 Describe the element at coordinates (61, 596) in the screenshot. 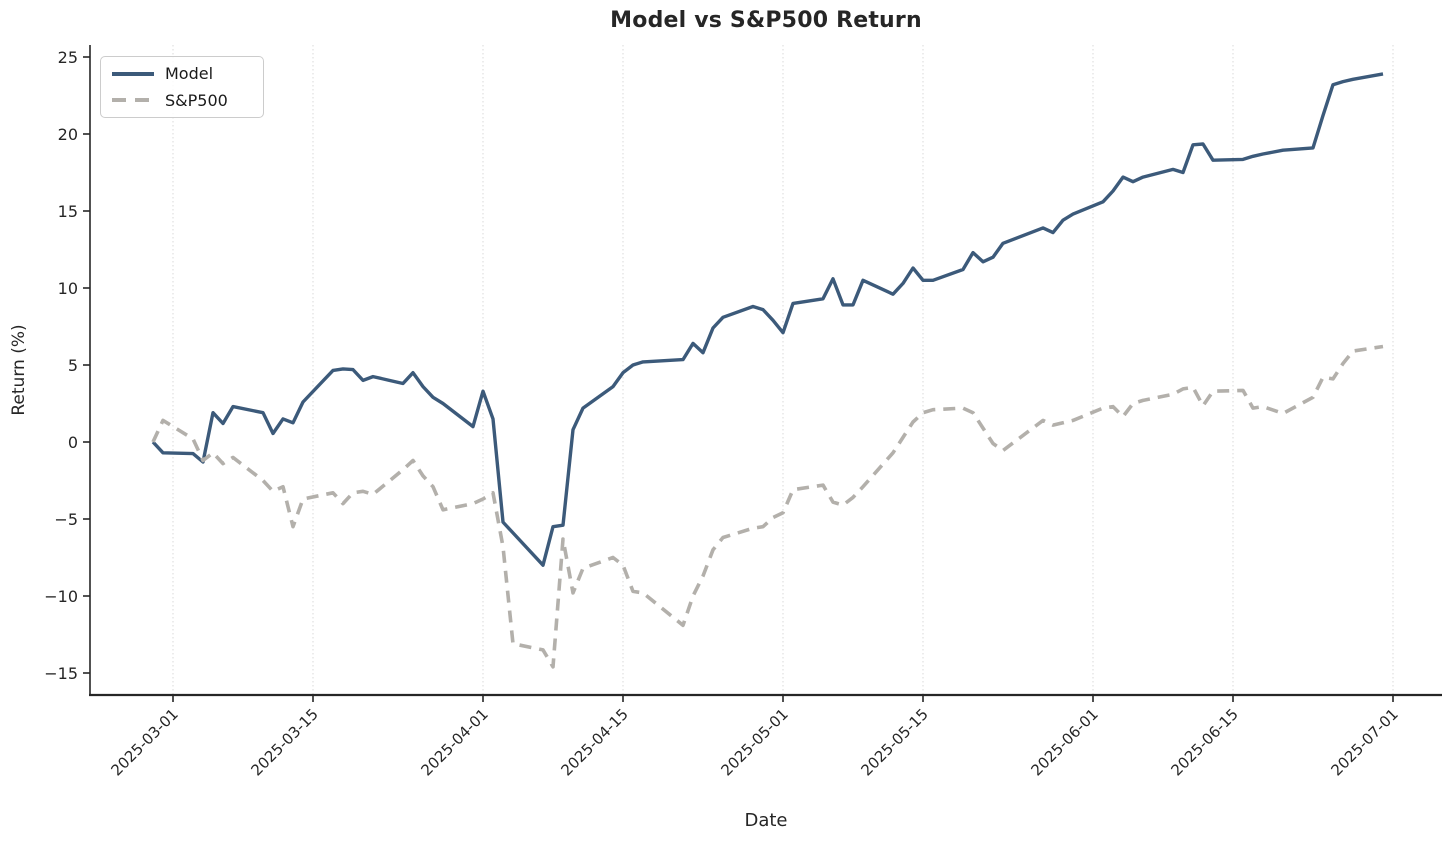

I see `y-tick-label: −10` at that location.